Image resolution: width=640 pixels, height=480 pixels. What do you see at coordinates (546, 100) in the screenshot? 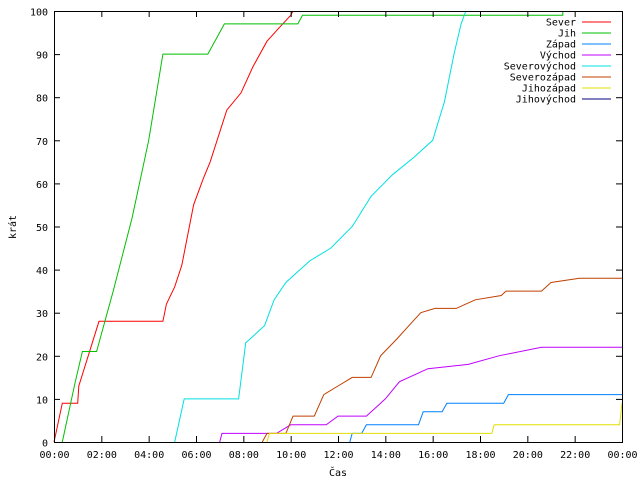
I see `legend-label: Jihovýchod` at bounding box center [546, 100].